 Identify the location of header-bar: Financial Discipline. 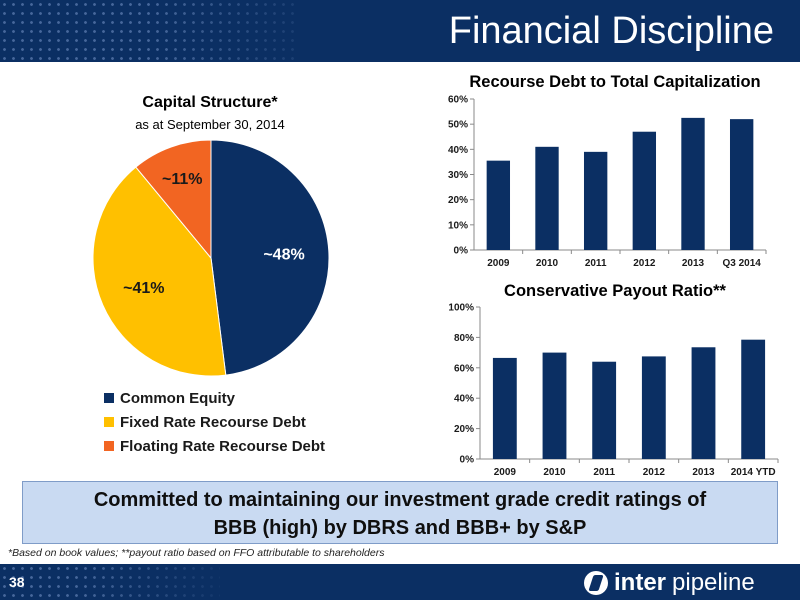
(400, 31).